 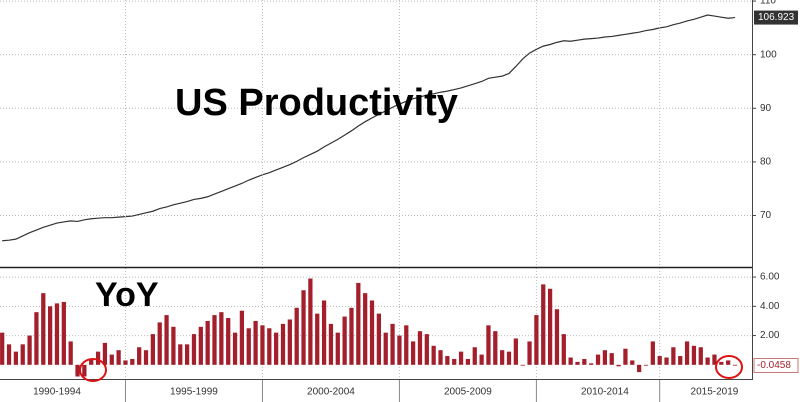 I want to click on chart-title: US Productivity, so click(x=316, y=103).